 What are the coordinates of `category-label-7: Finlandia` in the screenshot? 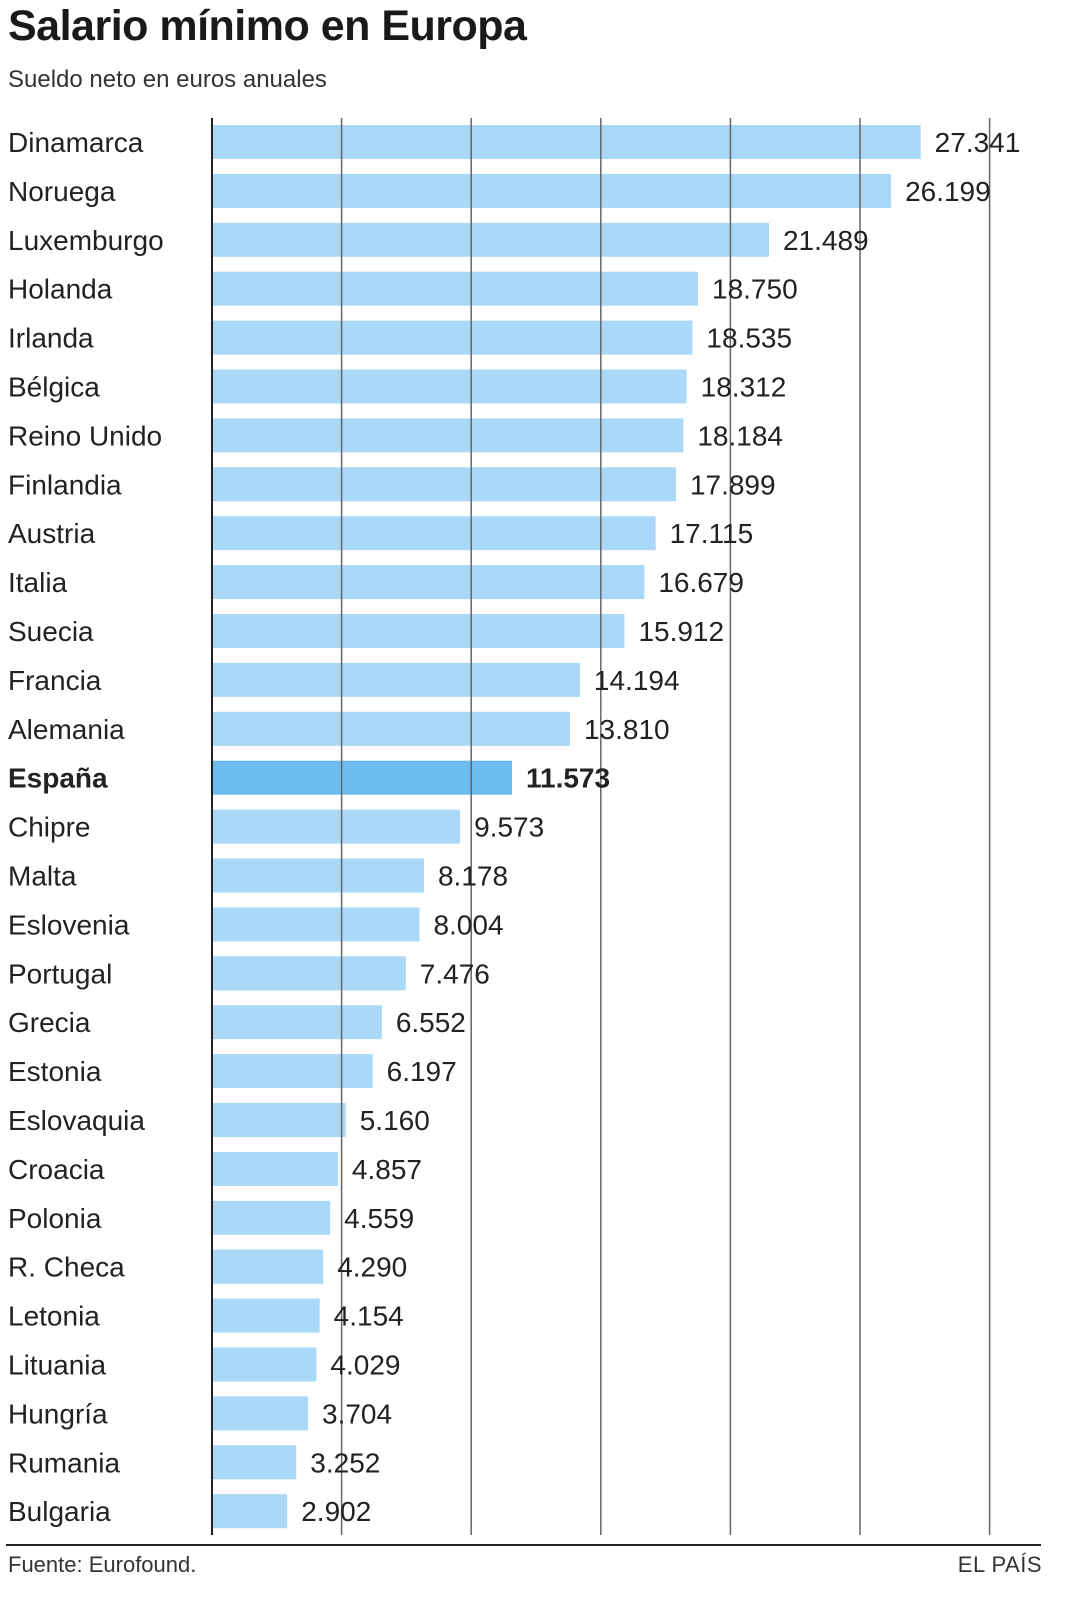 It's located at (65, 484).